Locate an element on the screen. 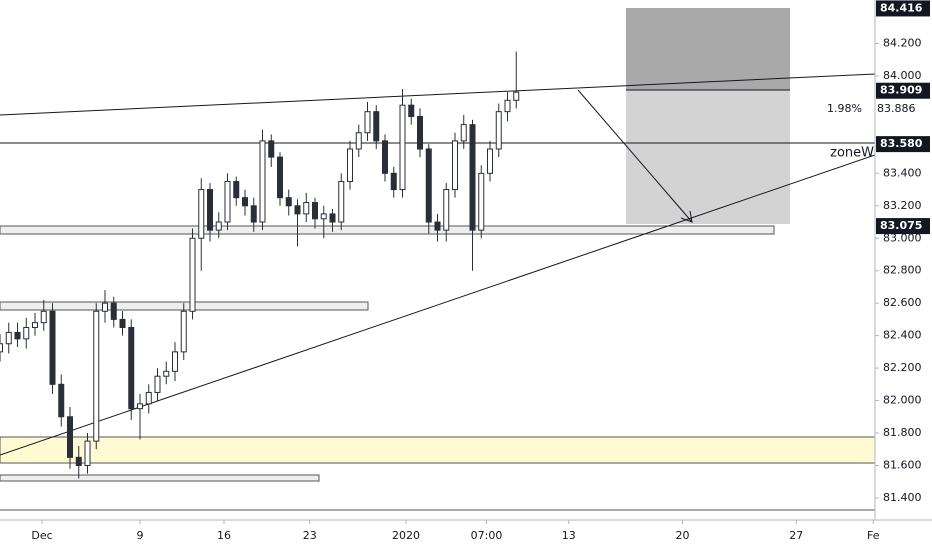  y-tick-label: 84.000 is located at coordinates (902, 75).